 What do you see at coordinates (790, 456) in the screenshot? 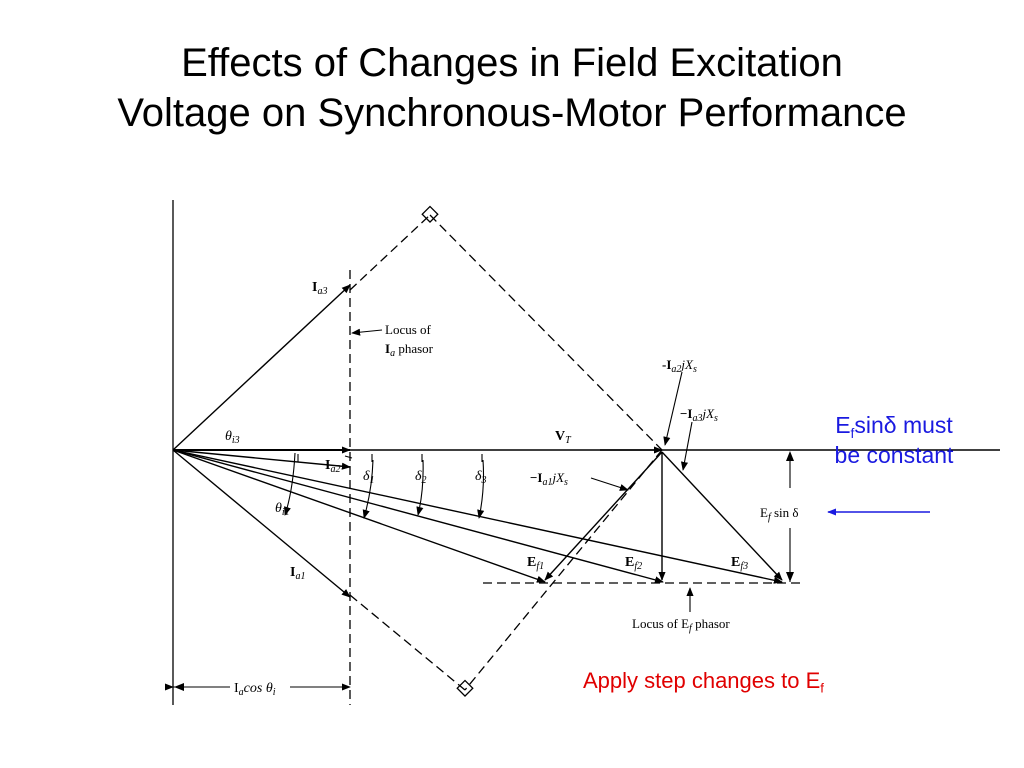
I see `efsin-arrow-up` at bounding box center [790, 456].